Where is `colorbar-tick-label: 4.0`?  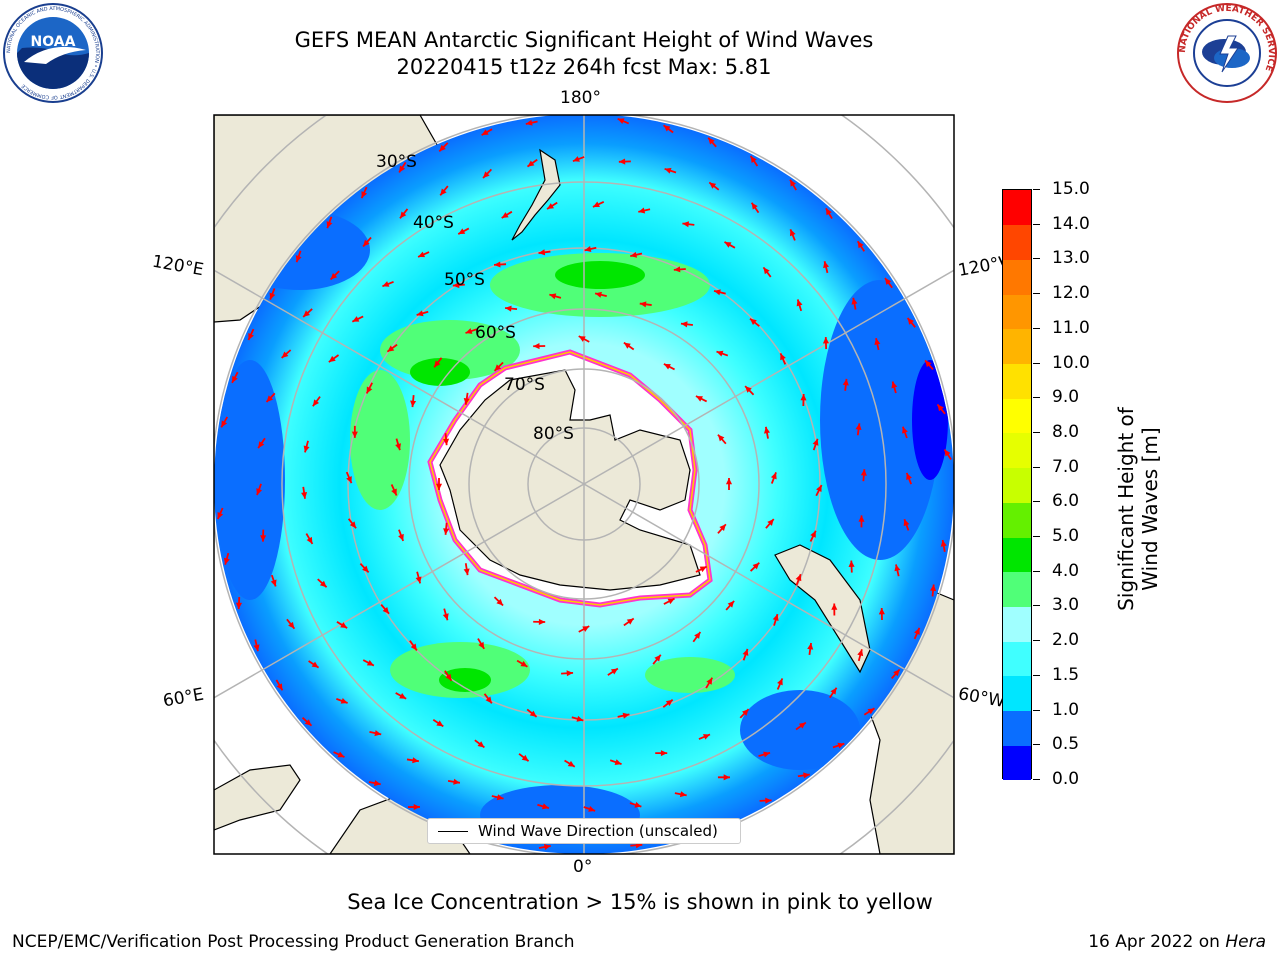
colorbar-tick-label: 4.0 is located at coordinates (1066, 570).